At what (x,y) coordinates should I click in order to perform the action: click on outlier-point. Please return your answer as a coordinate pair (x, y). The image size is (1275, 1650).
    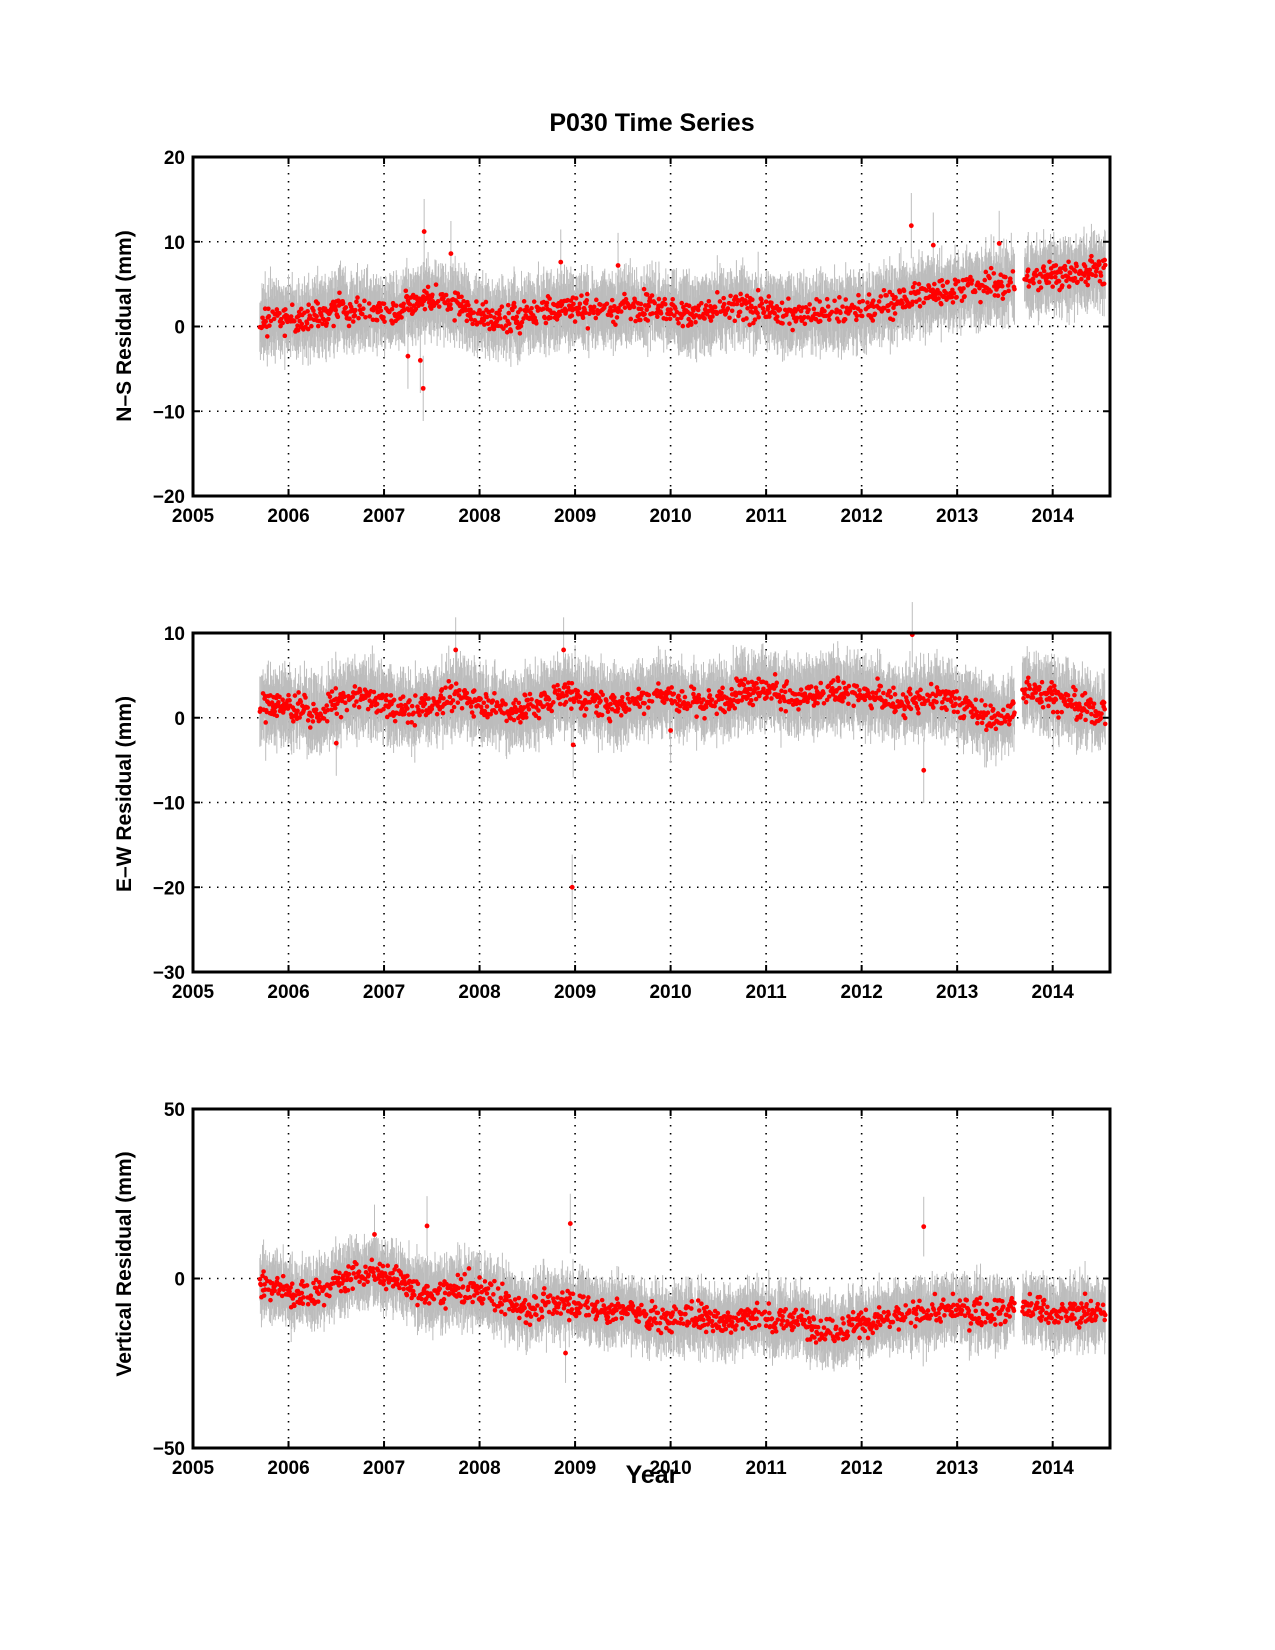
    Looking at the image, I should click on (561, 262).